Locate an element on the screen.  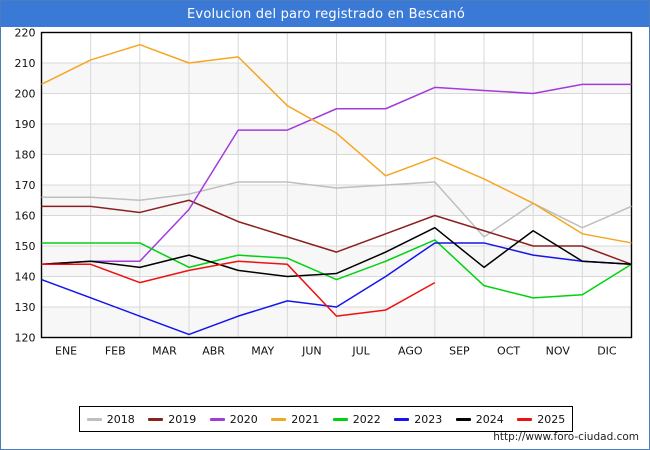
legend-item-2023: 2023 is located at coordinates (418, 419).